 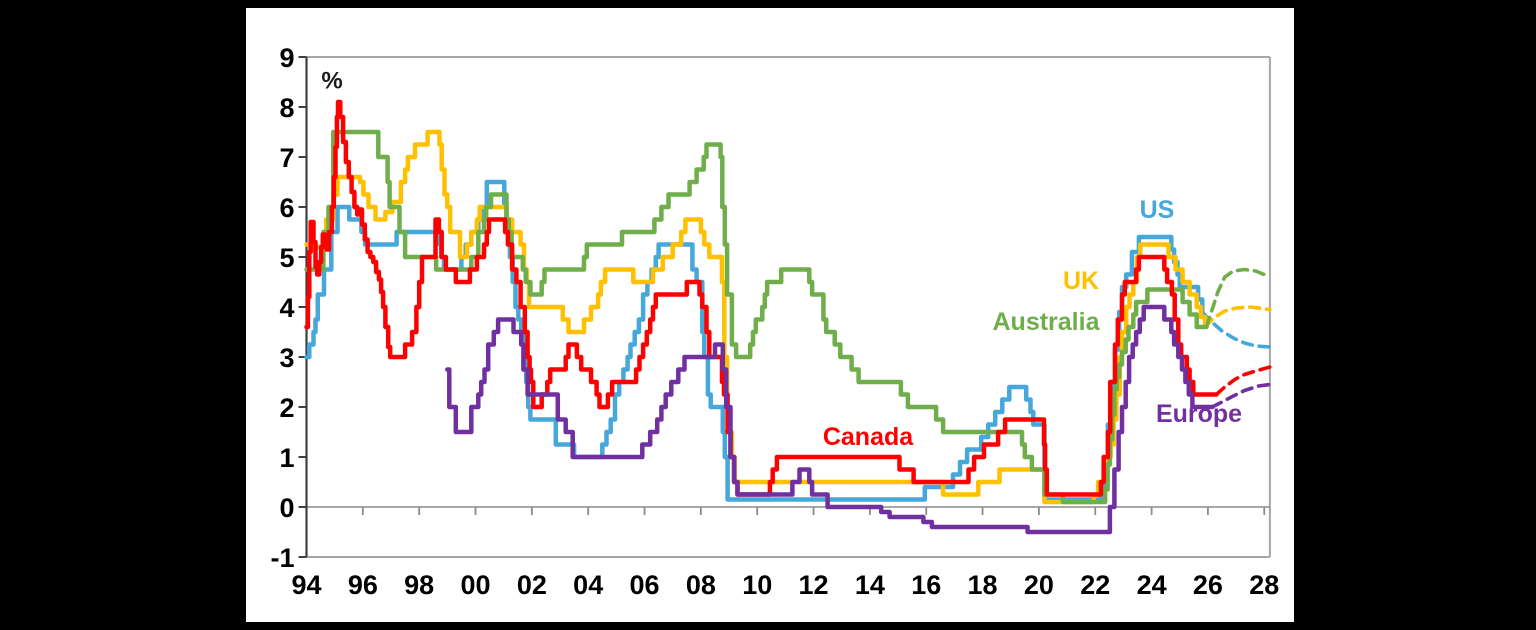 What do you see at coordinates (1241, 395) in the screenshot?
I see `series-europe-forecast-line` at bounding box center [1241, 395].